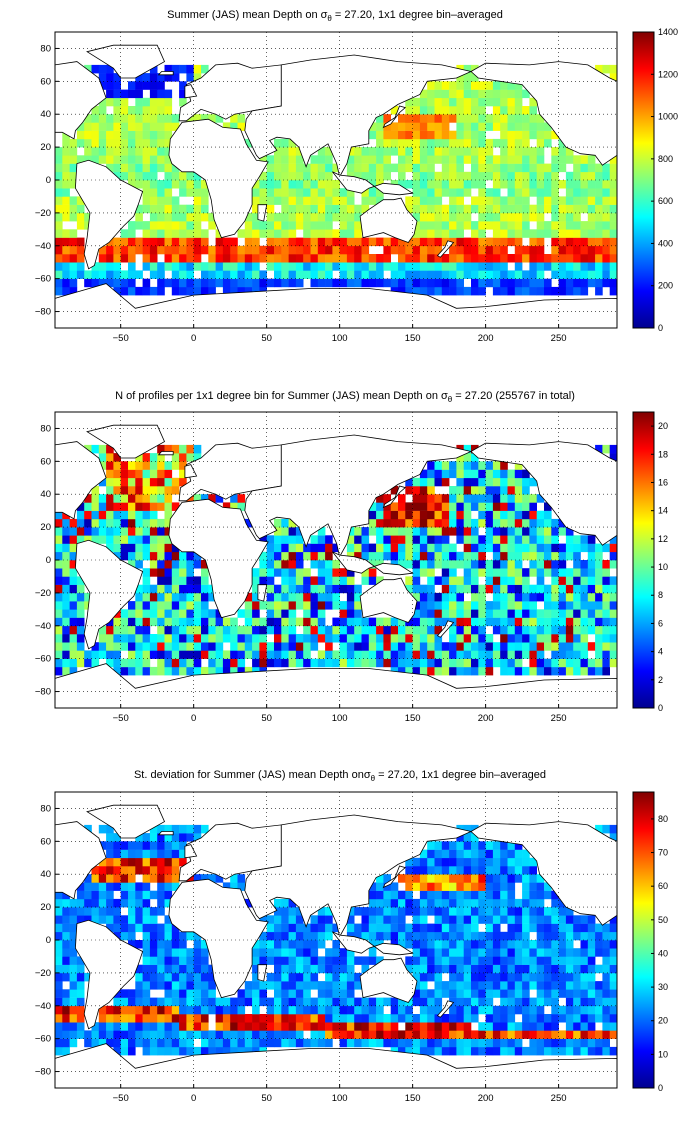 This screenshot has width=696, height=1140. Describe the element at coordinates (340, 1098) in the screenshot. I see `x-tick-label: 100` at that location.